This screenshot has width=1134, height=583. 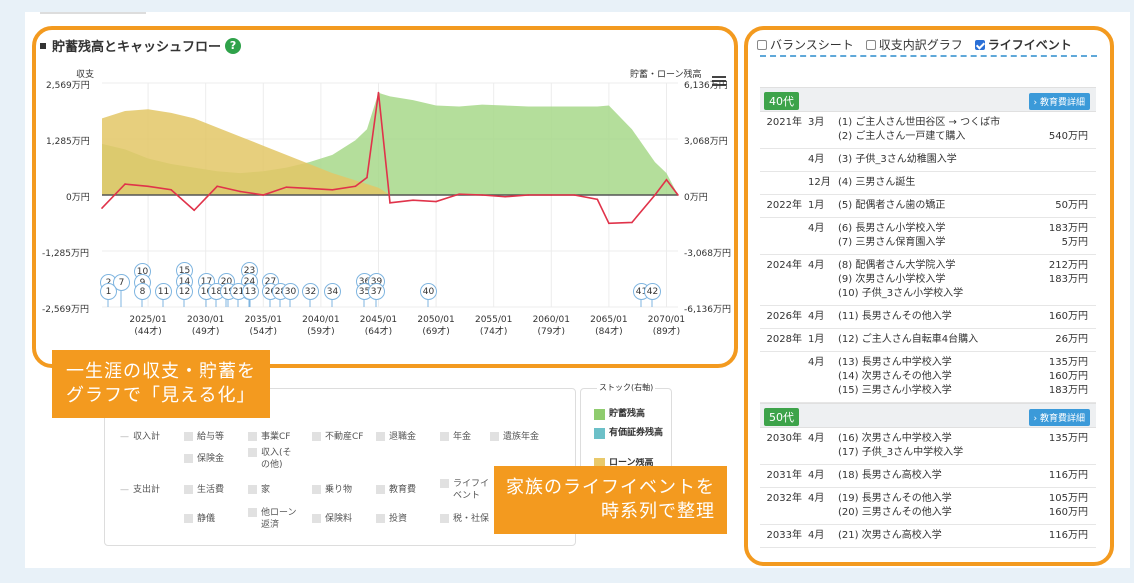 What do you see at coordinates (378, 326) in the screenshot?
I see `x-tick-label: 2045/01 (64才)` at bounding box center [378, 326].